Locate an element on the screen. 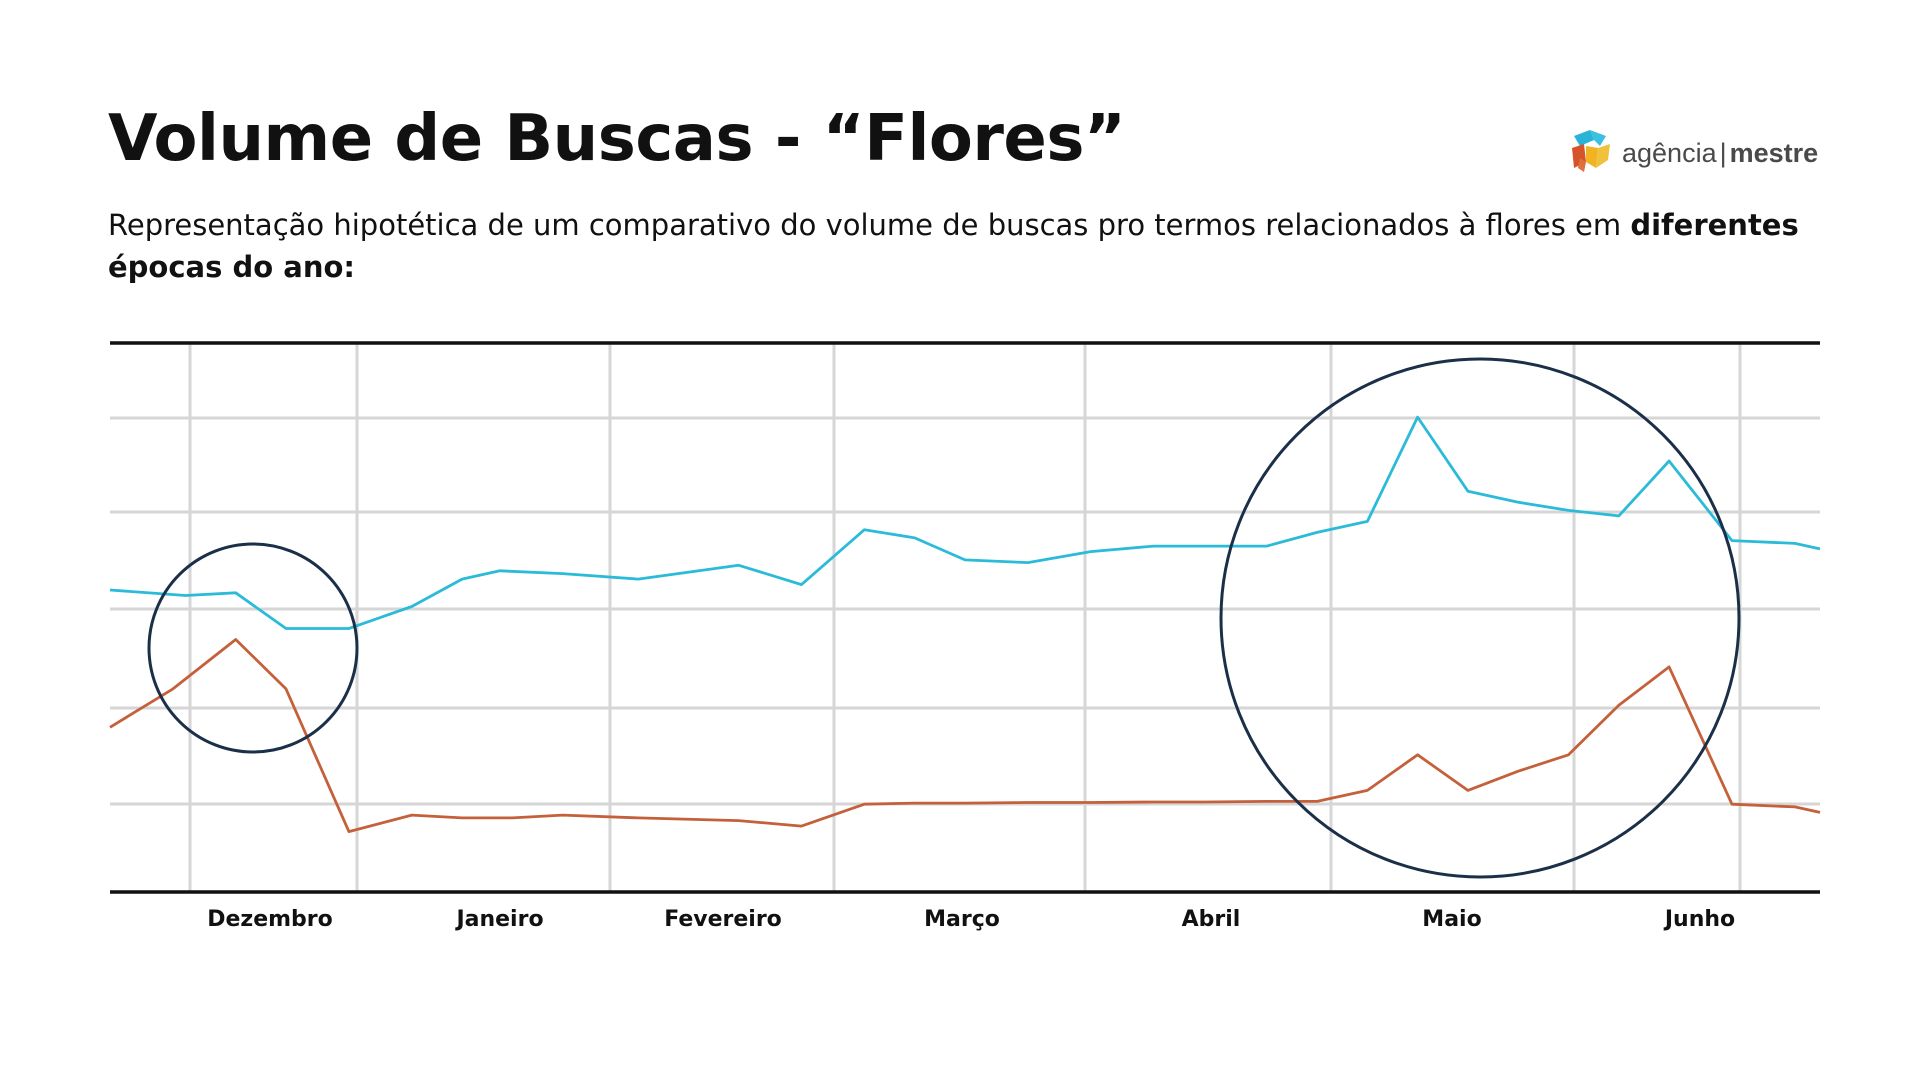  logo-text-right: mestre is located at coordinates (1774, 152).